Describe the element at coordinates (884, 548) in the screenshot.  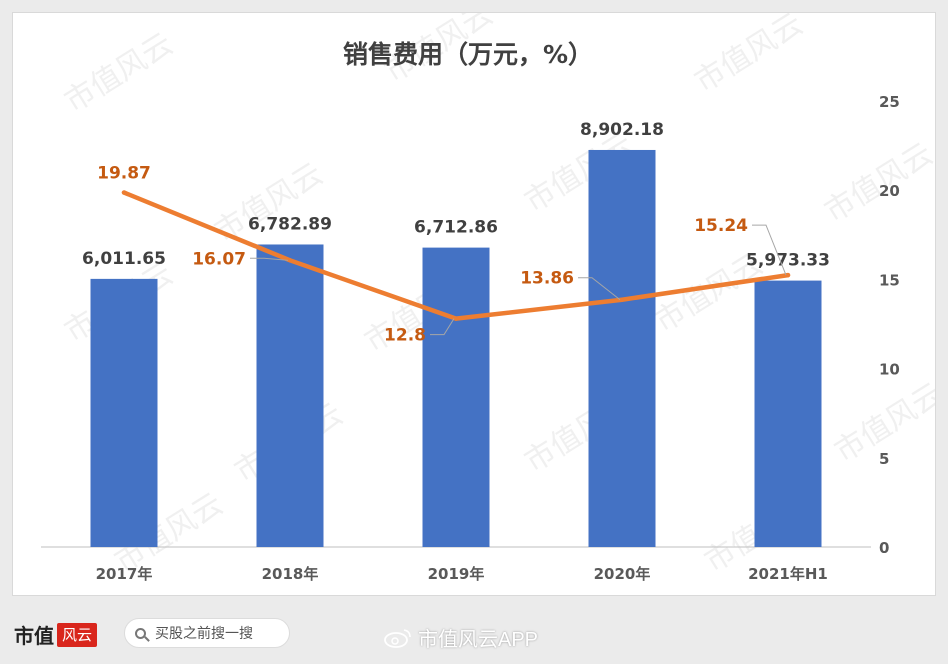
I see `y-tick-label: 0` at that location.